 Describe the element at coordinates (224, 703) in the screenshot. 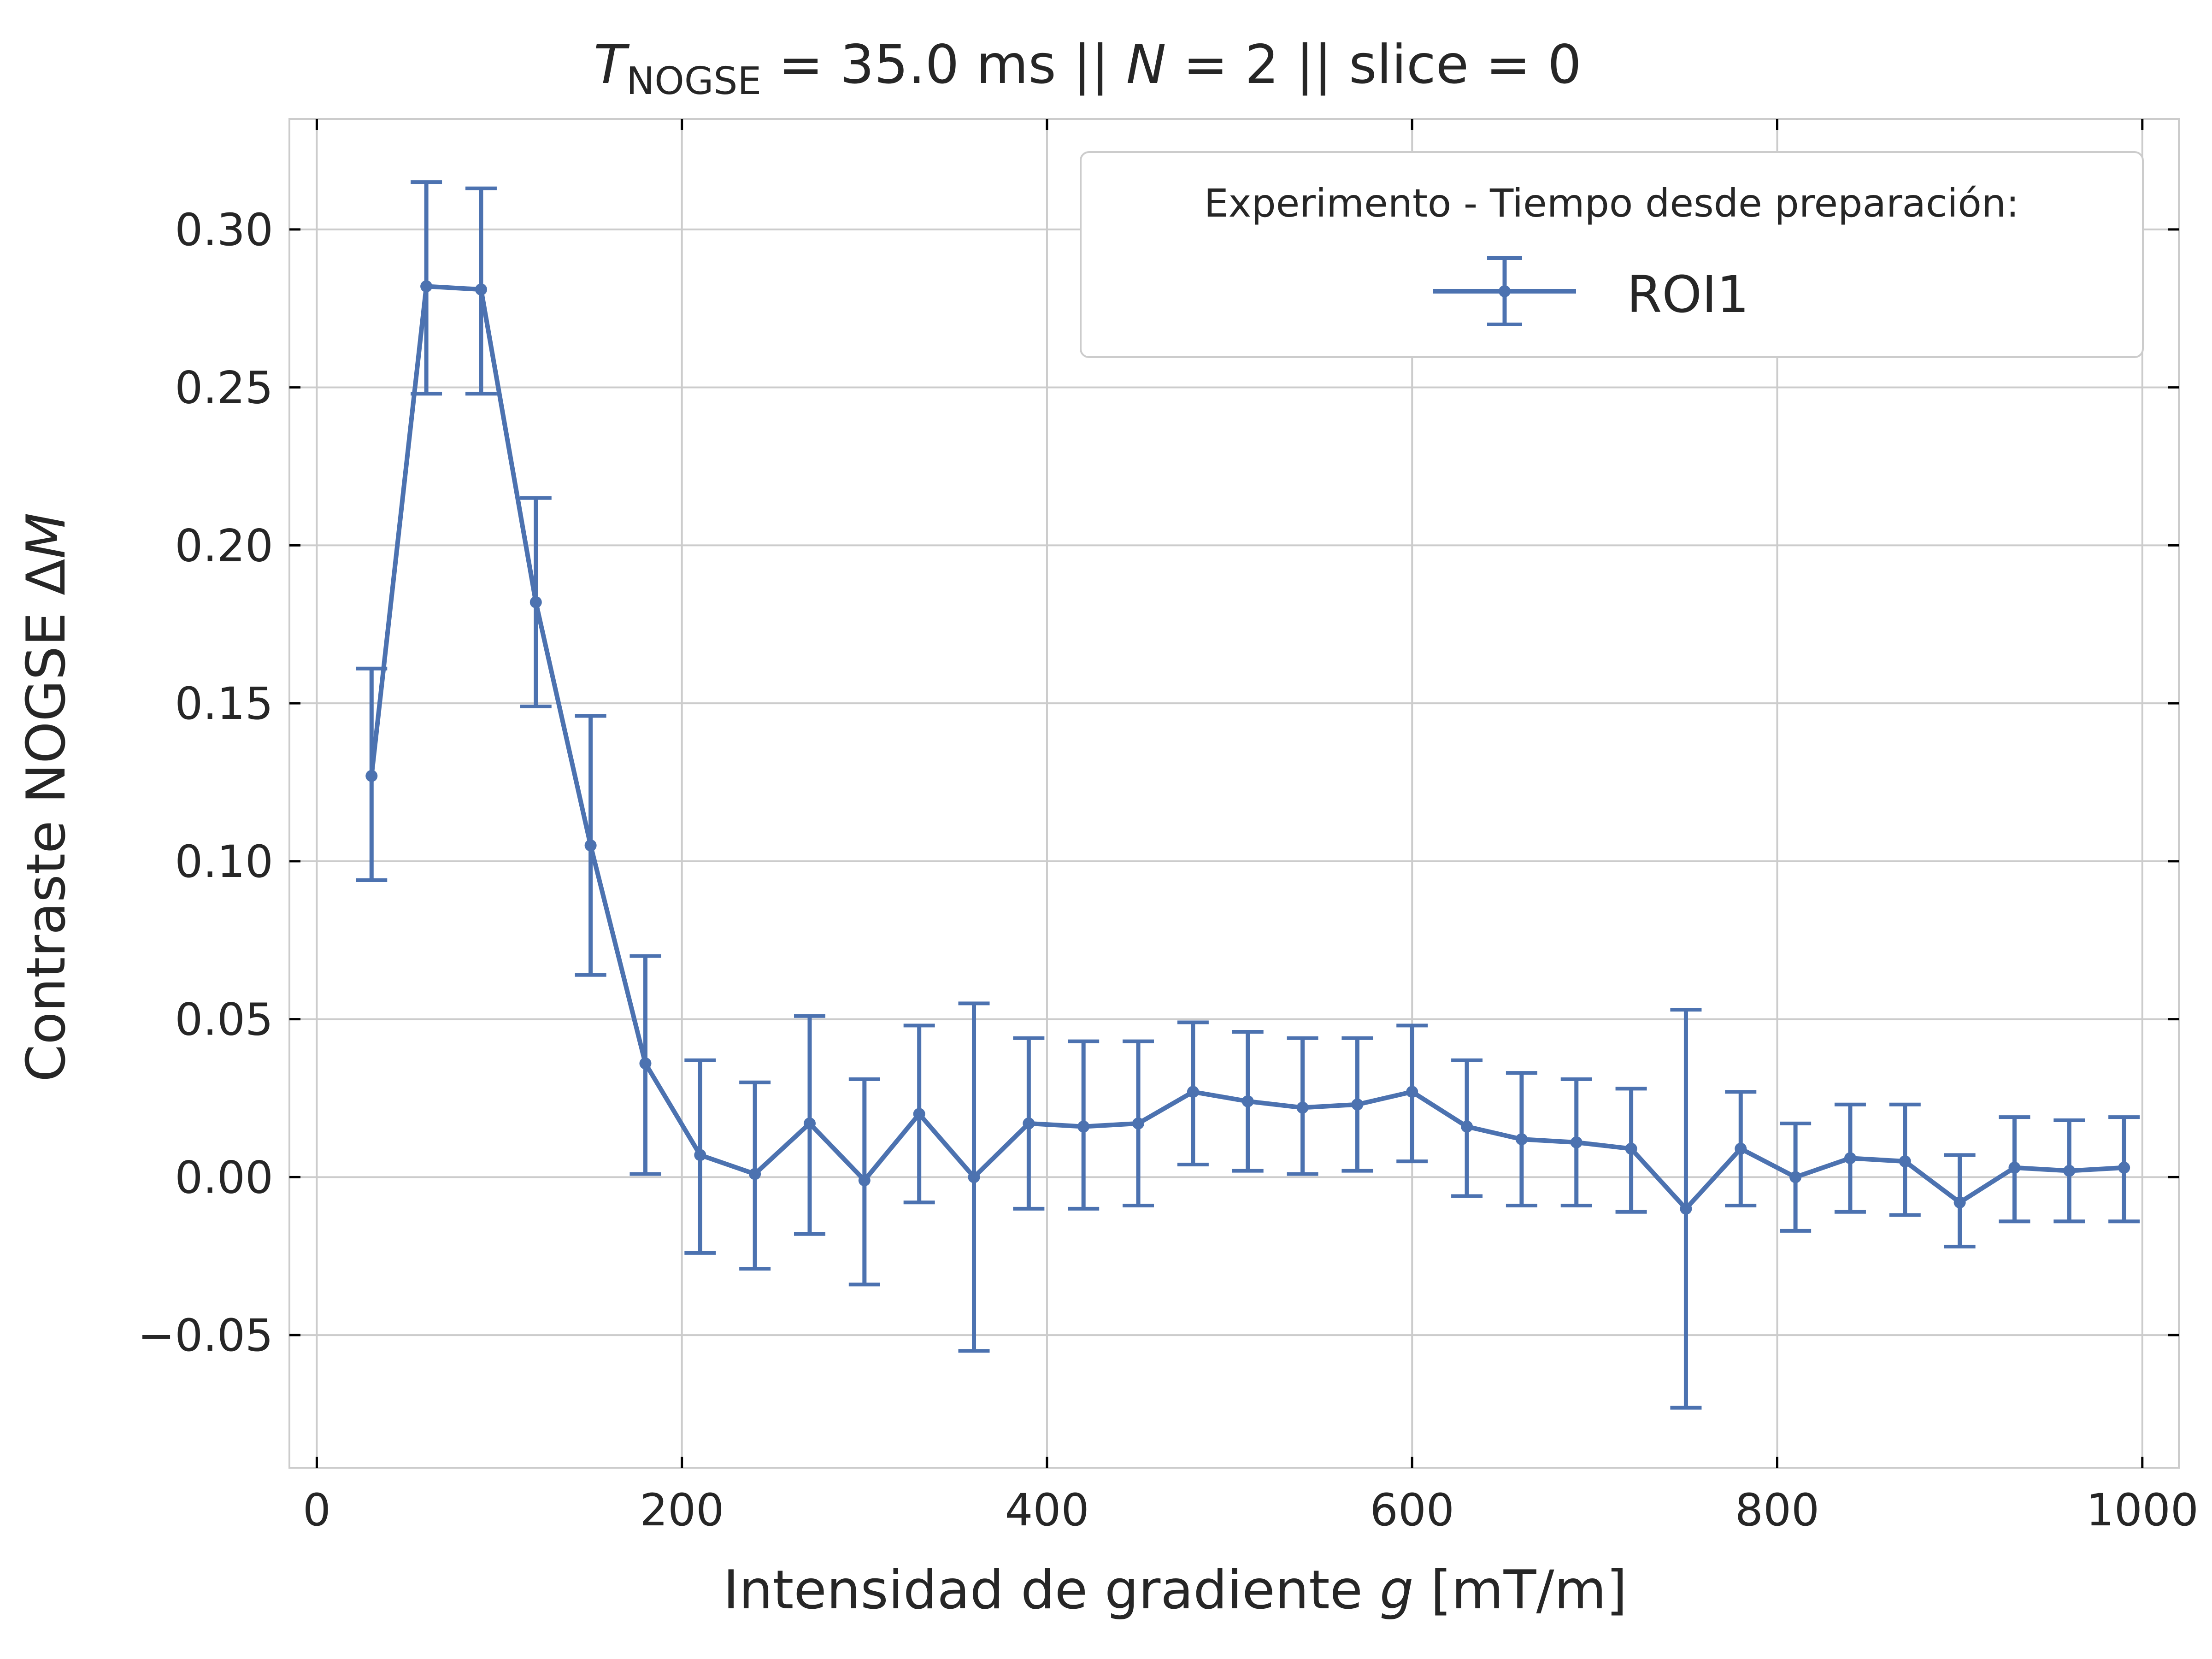

I see `y-tick-label: 0.15` at that location.